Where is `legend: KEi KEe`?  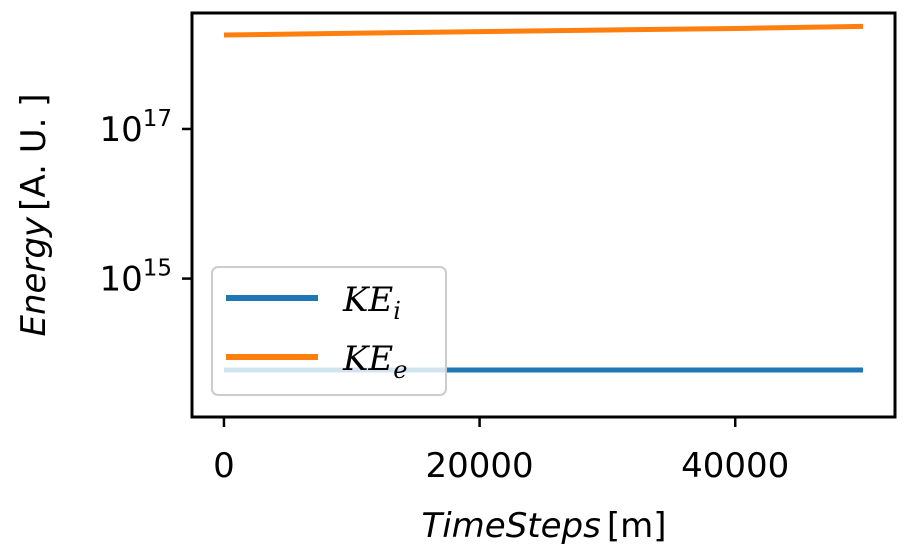 legend: KEi KEe is located at coordinates (329, 331).